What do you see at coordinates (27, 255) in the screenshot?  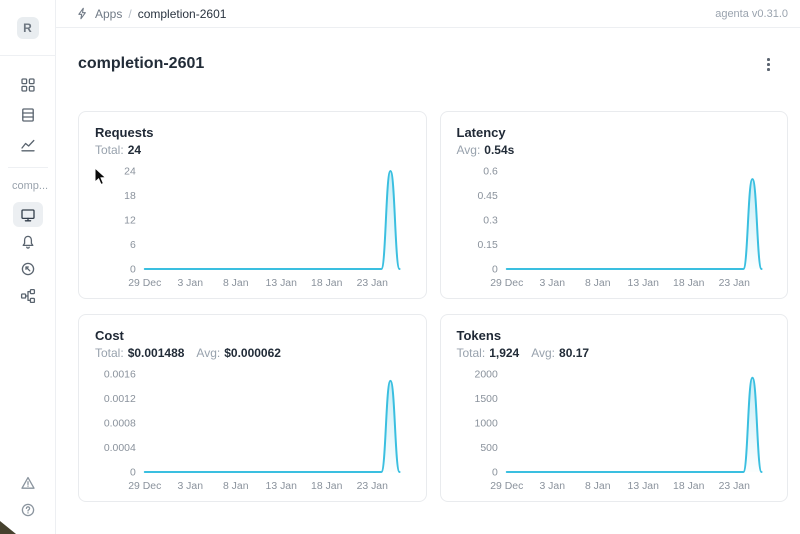 I see `sidebar-nav-app` at bounding box center [27, 255].